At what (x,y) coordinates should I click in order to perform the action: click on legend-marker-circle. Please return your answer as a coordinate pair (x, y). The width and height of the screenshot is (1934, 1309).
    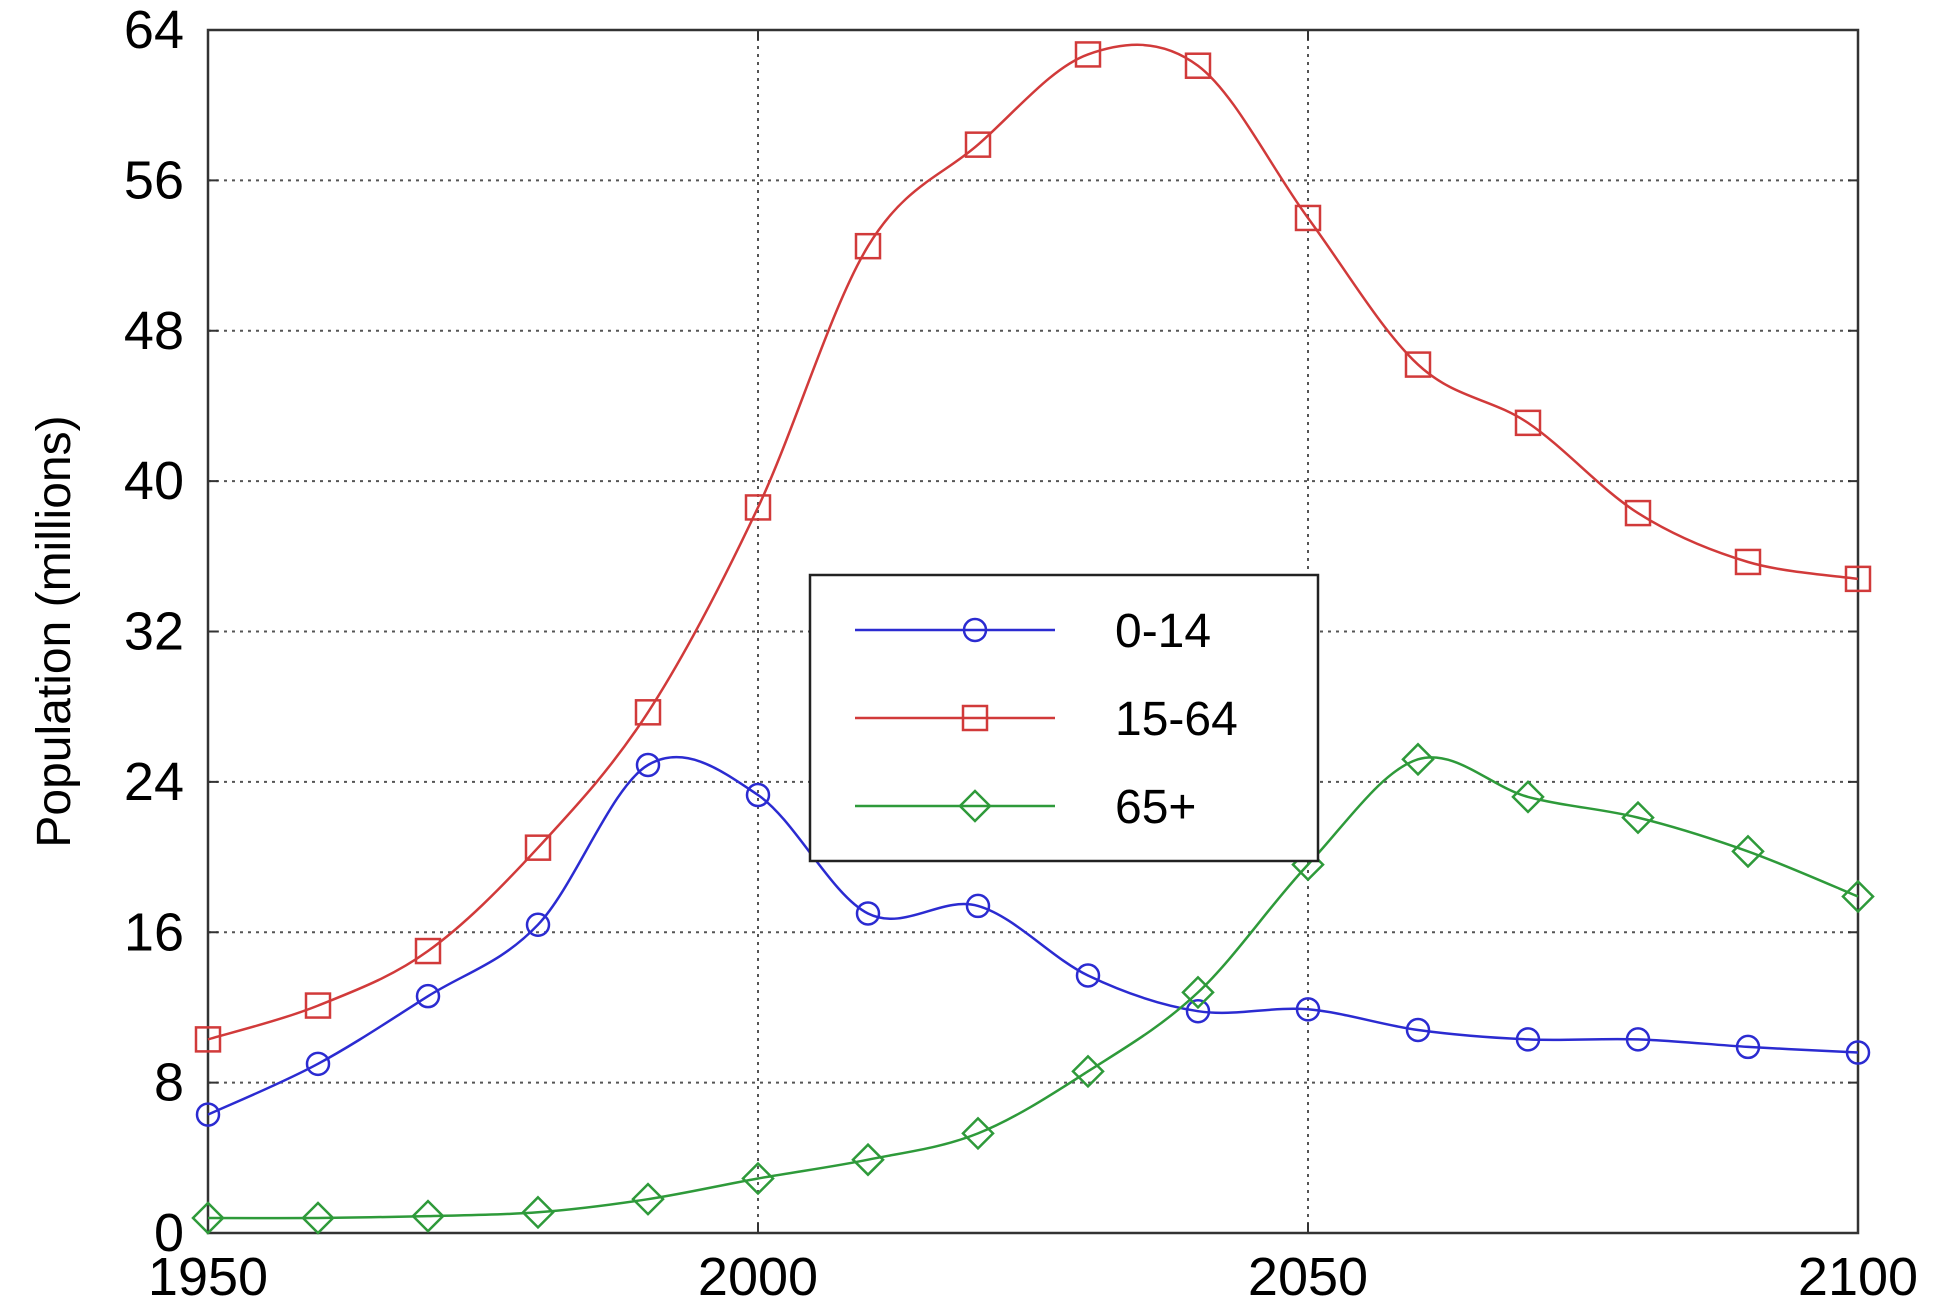
    Looking at the image, I should click on (975, 630).